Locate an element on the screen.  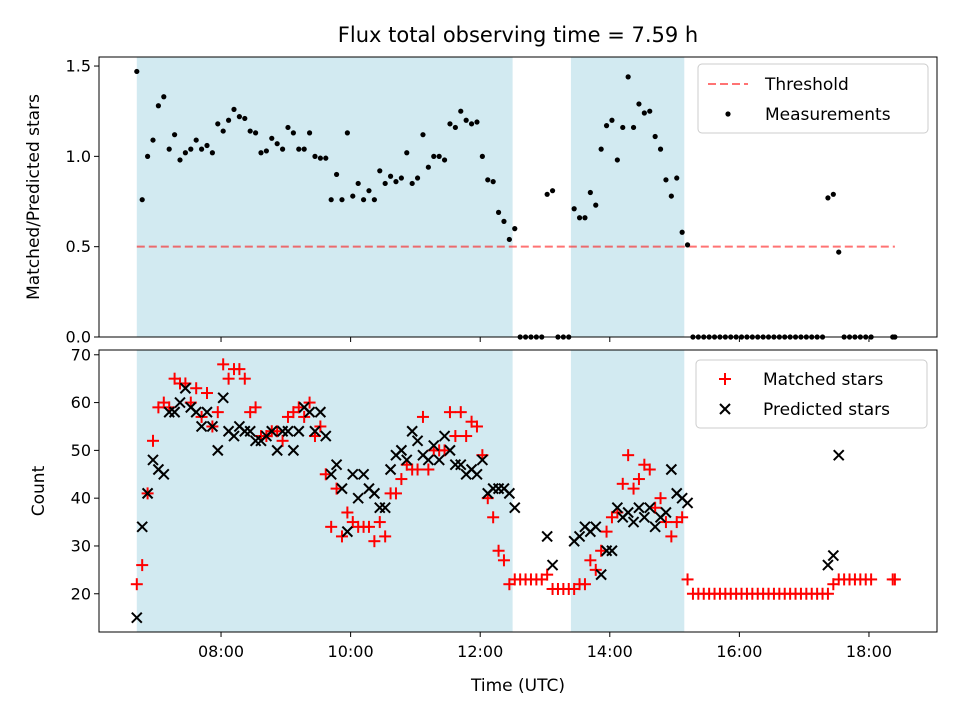
x-axis-label: Time (UTC) is located at coordinates (517, 686).